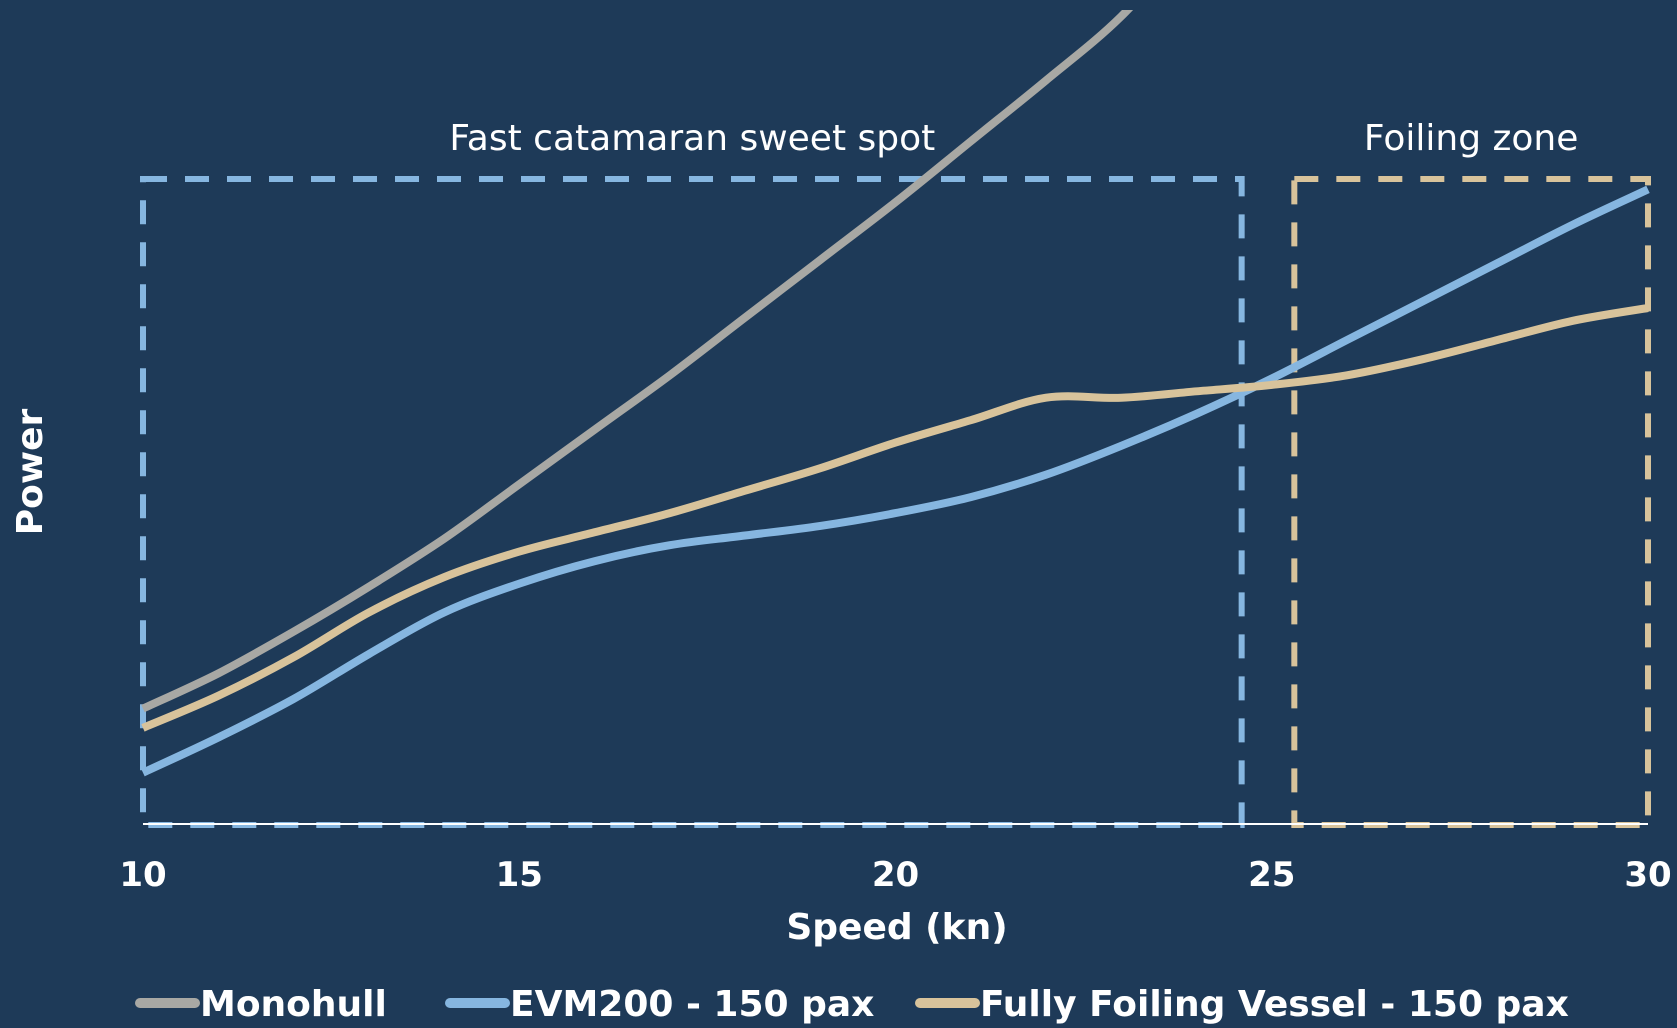 This screenshot has width=1677, height=1028. What do you see at coordinates (896, 927) in the screenshot?
I see `x-axis-title: Speed (kn)` at bounding box center [896, 927].